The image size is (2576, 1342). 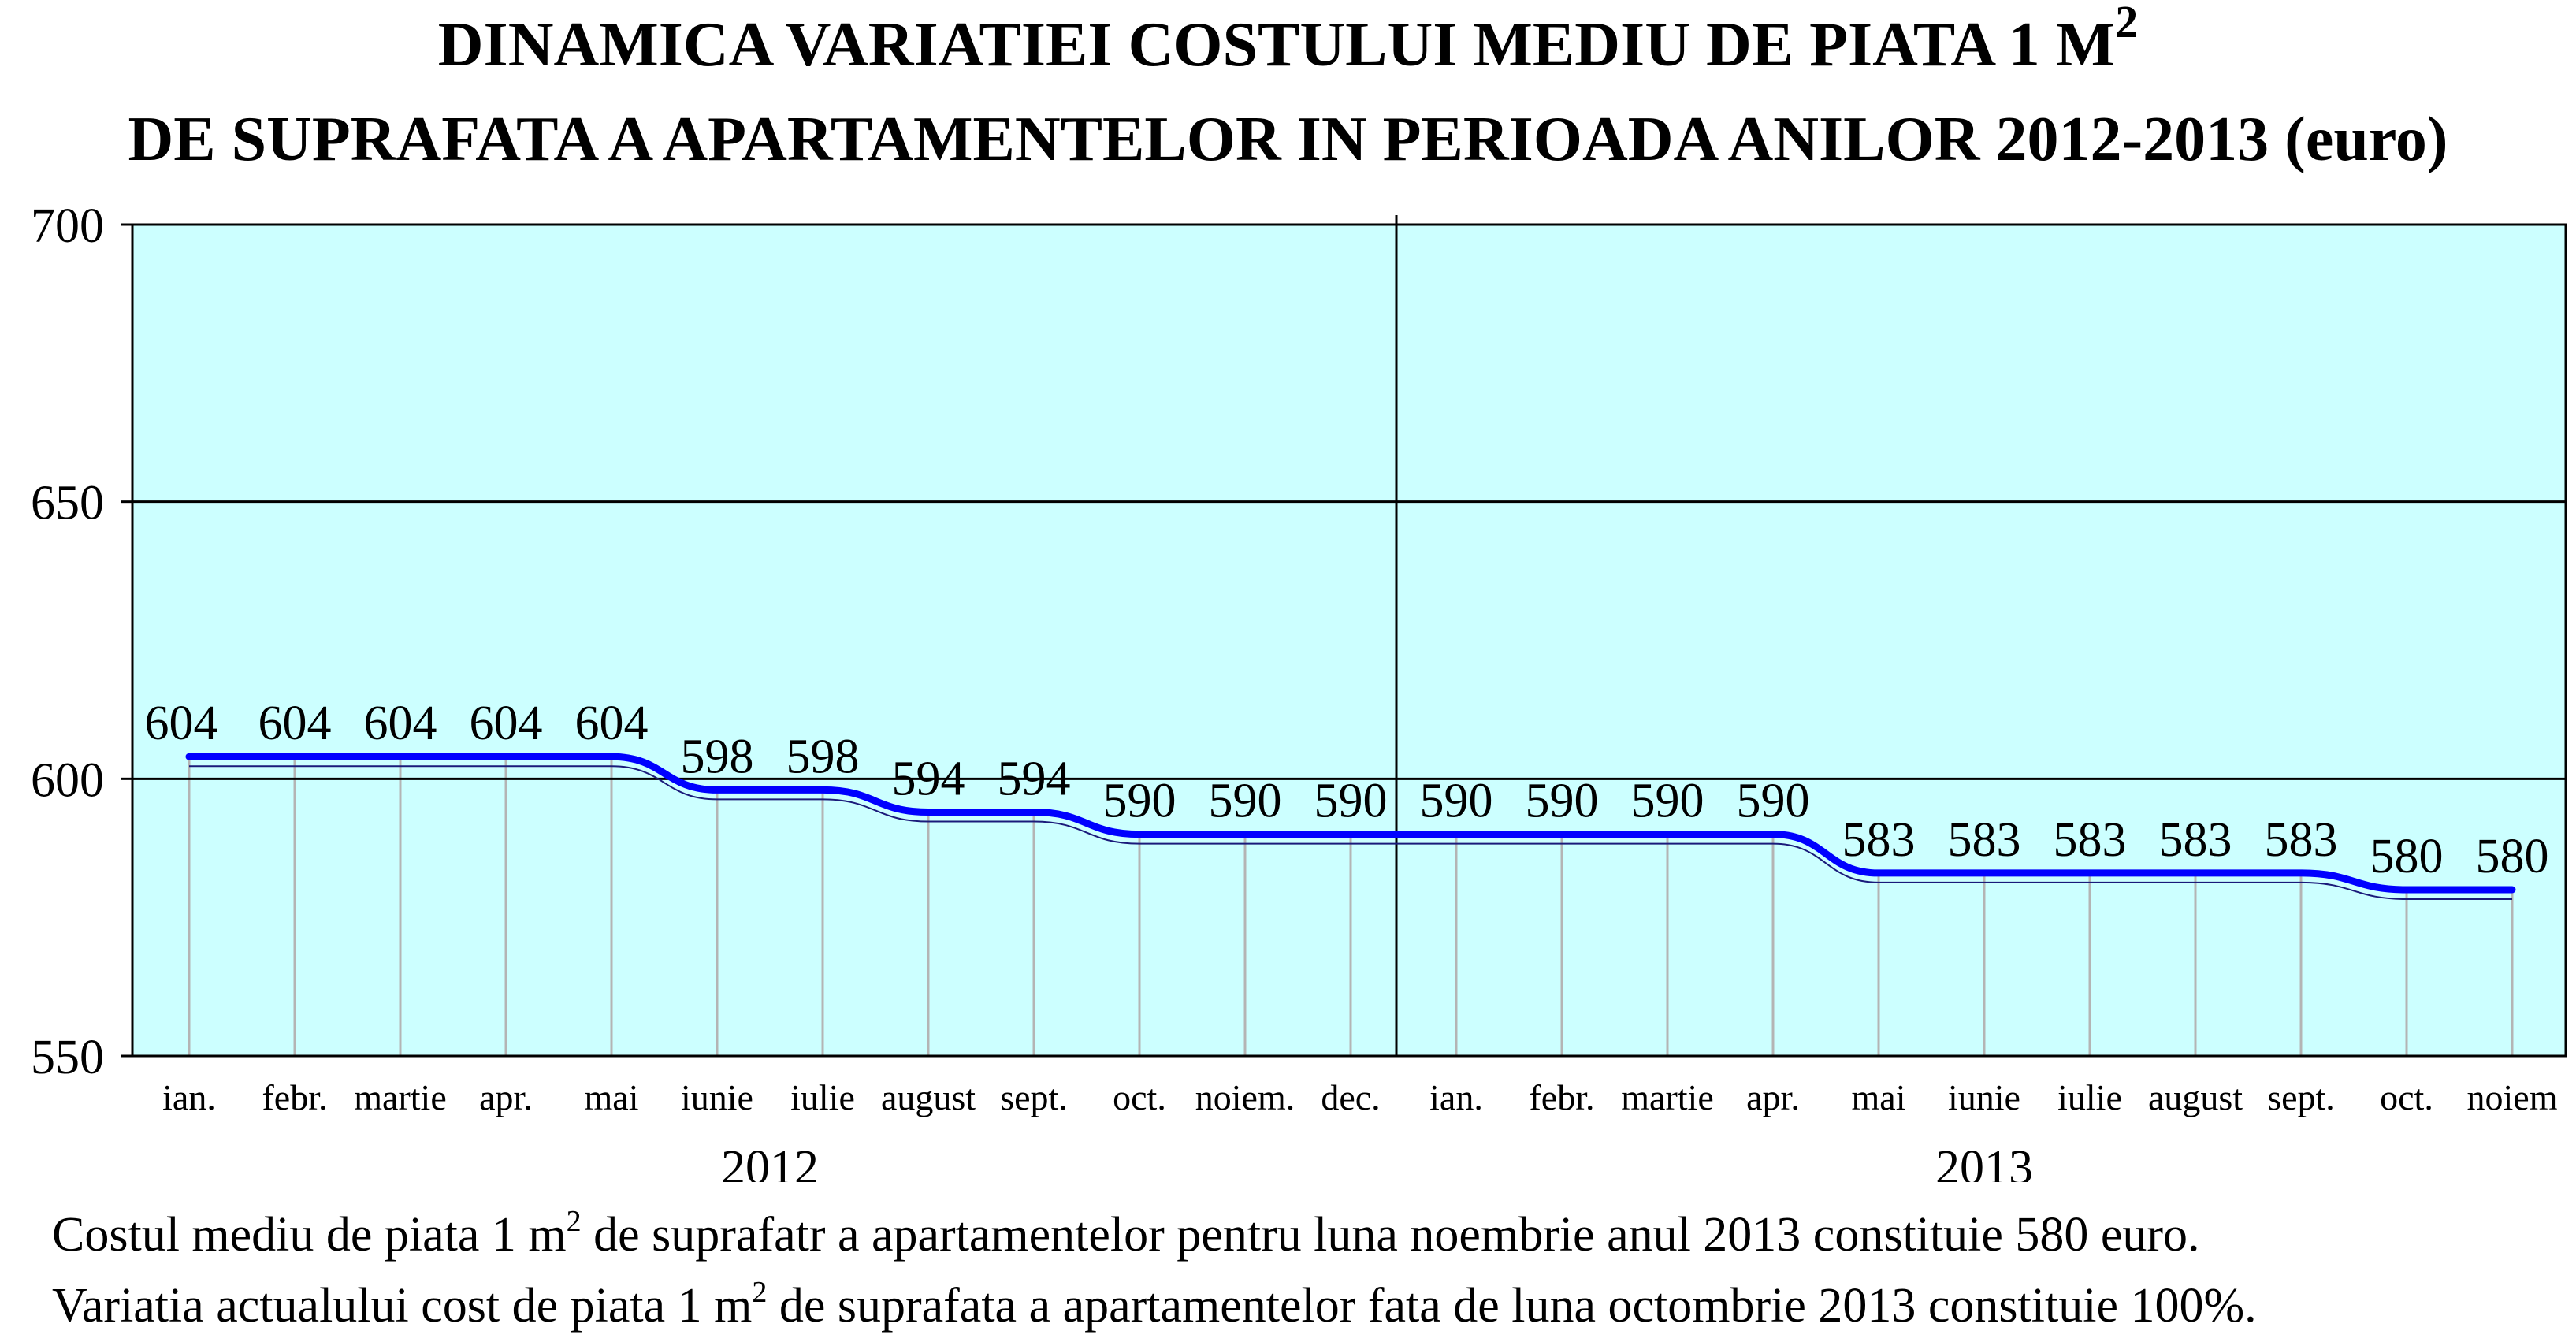 I want to click on chart-unit: (euro), so click(x=2366, y=140).